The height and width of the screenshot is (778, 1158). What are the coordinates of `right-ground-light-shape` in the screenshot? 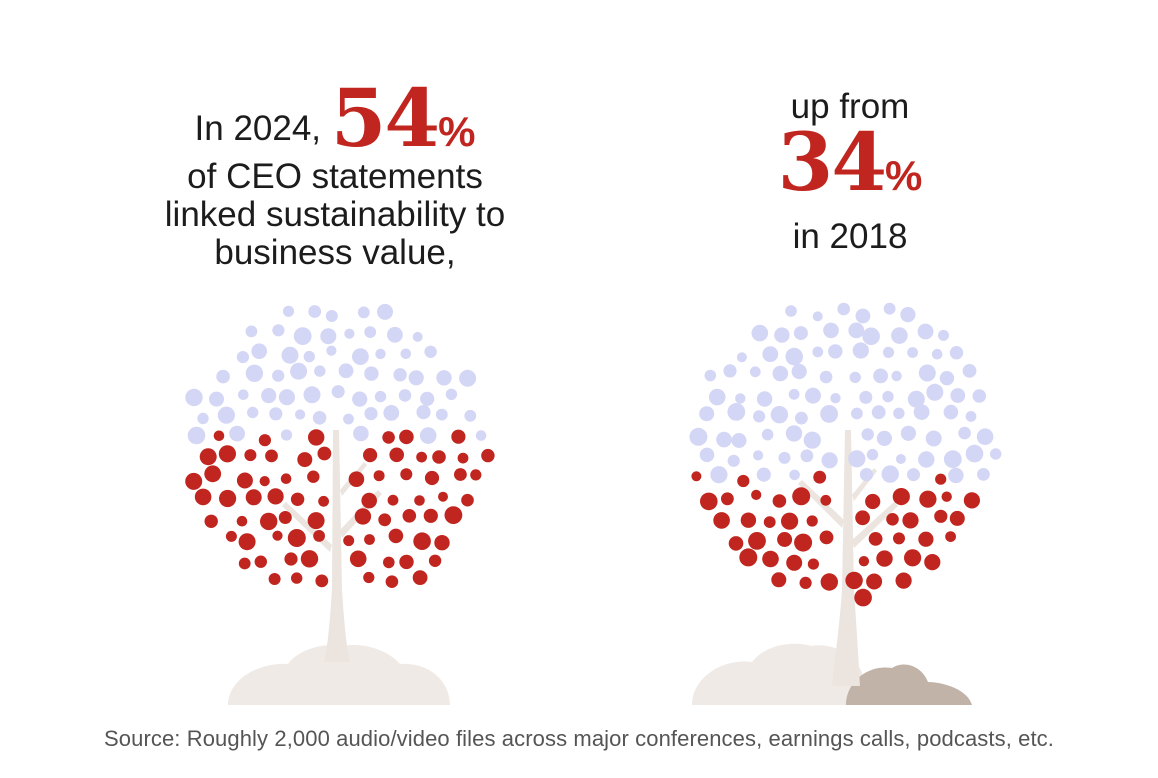 It's located at (777, 674).